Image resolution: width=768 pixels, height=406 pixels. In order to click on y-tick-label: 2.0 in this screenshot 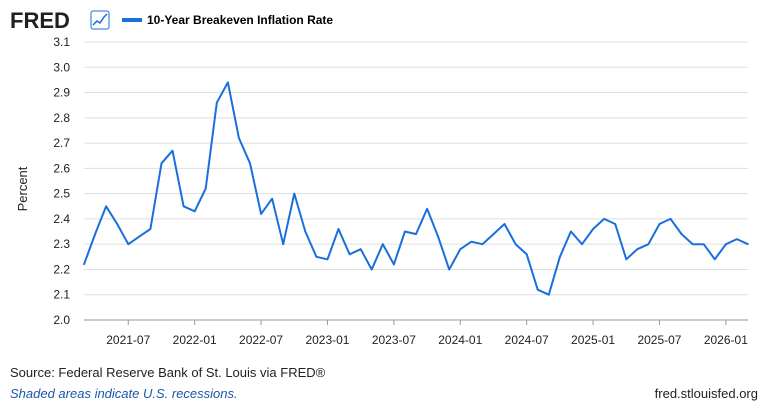, I will do `click(61, 320)`.